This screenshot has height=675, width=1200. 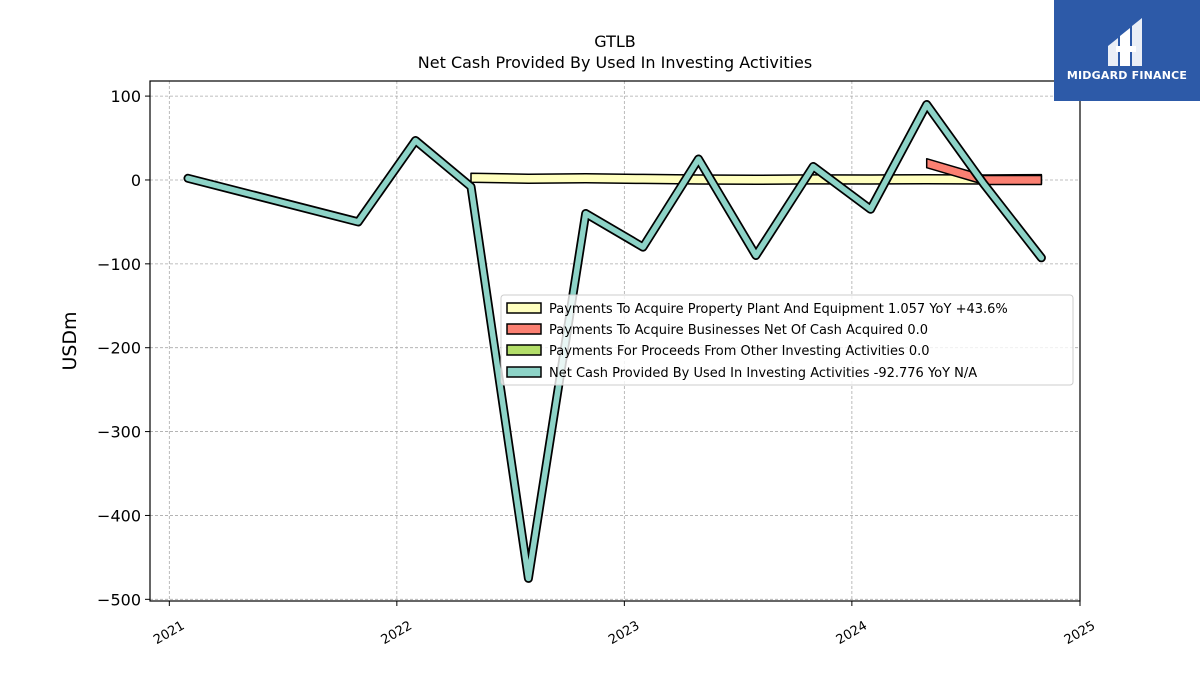 What do you see at coordinates (1125, 42) in the screenshot?
I see `midgard-logo-icon` at bounding box center [1125, 42].